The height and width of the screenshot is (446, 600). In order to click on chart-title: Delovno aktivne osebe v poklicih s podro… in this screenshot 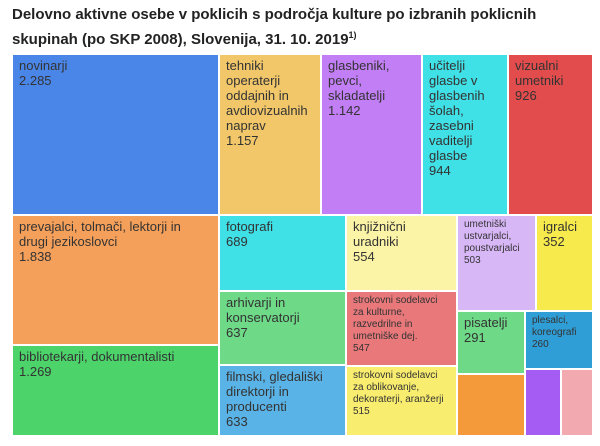, I will do `click(302, 27)`.